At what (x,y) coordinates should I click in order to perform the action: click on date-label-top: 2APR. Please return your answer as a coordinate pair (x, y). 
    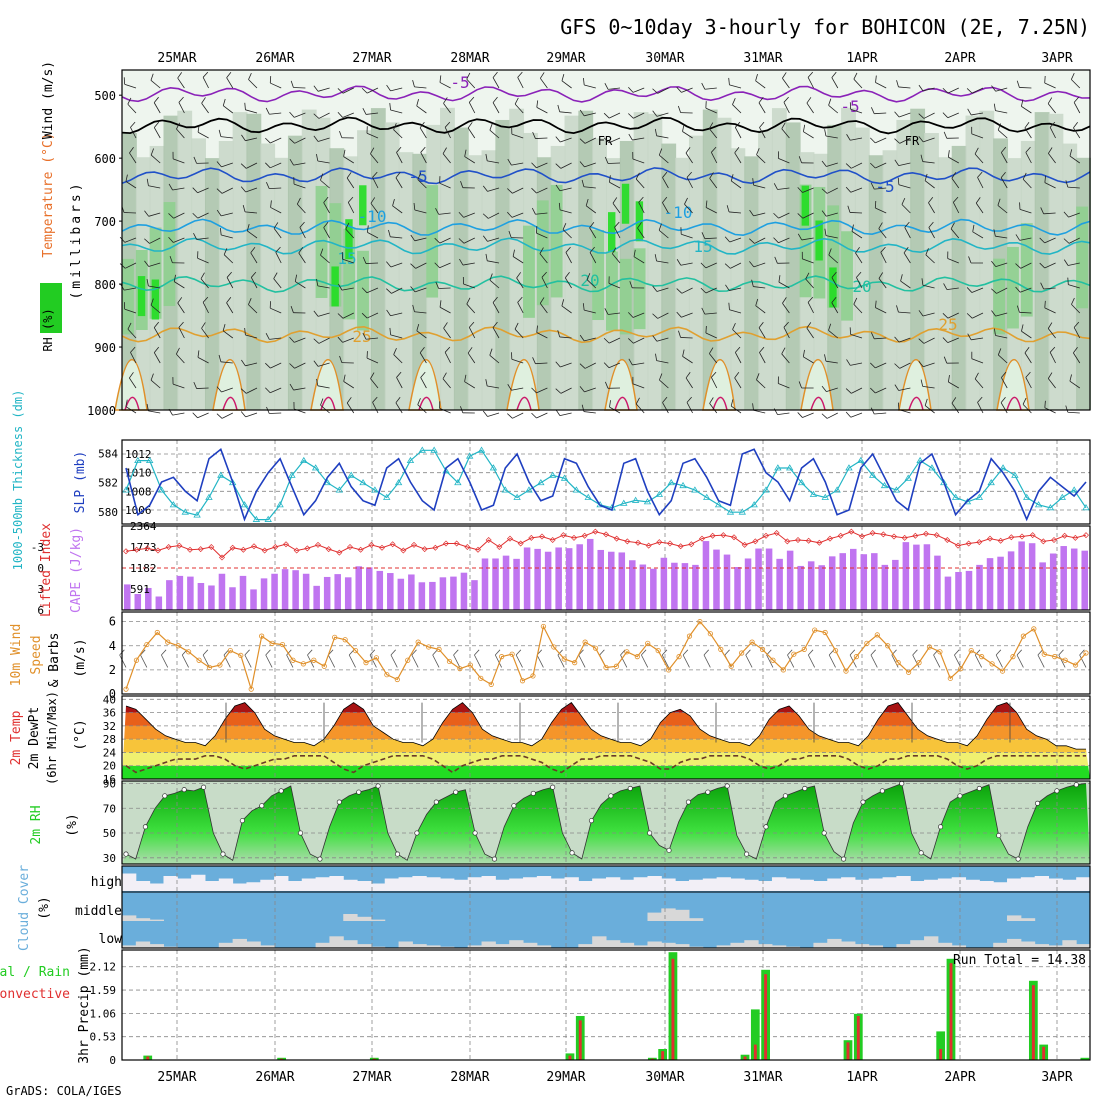
    Looking at the image, I should click on (959, 58).